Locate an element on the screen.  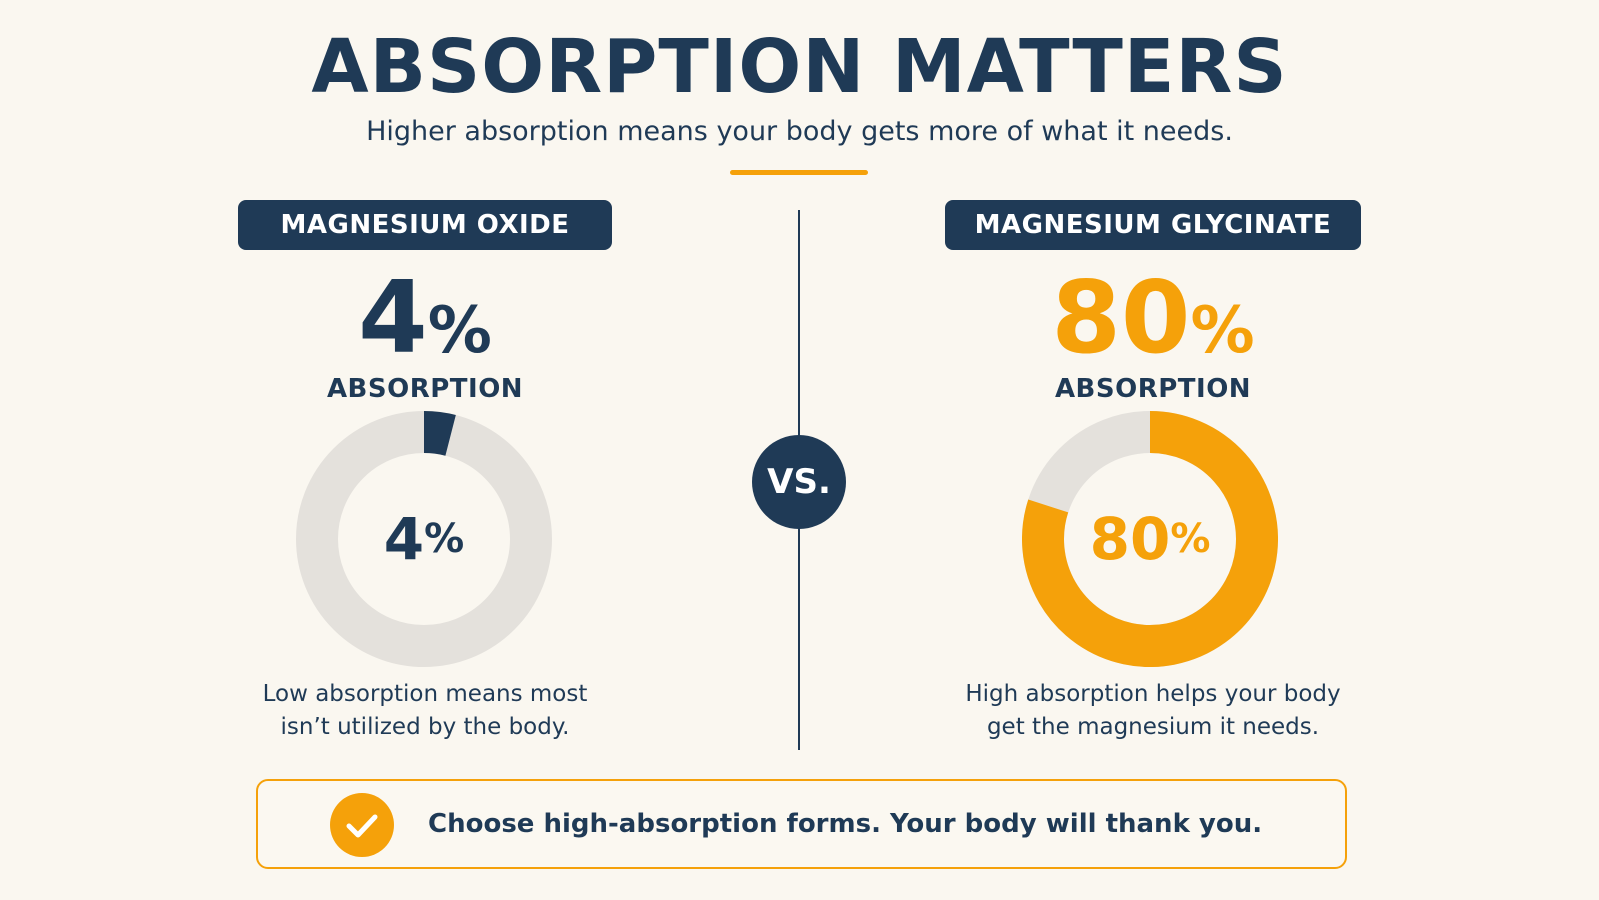
oxide-center-number: 4 is located at coordinates (404, 539).